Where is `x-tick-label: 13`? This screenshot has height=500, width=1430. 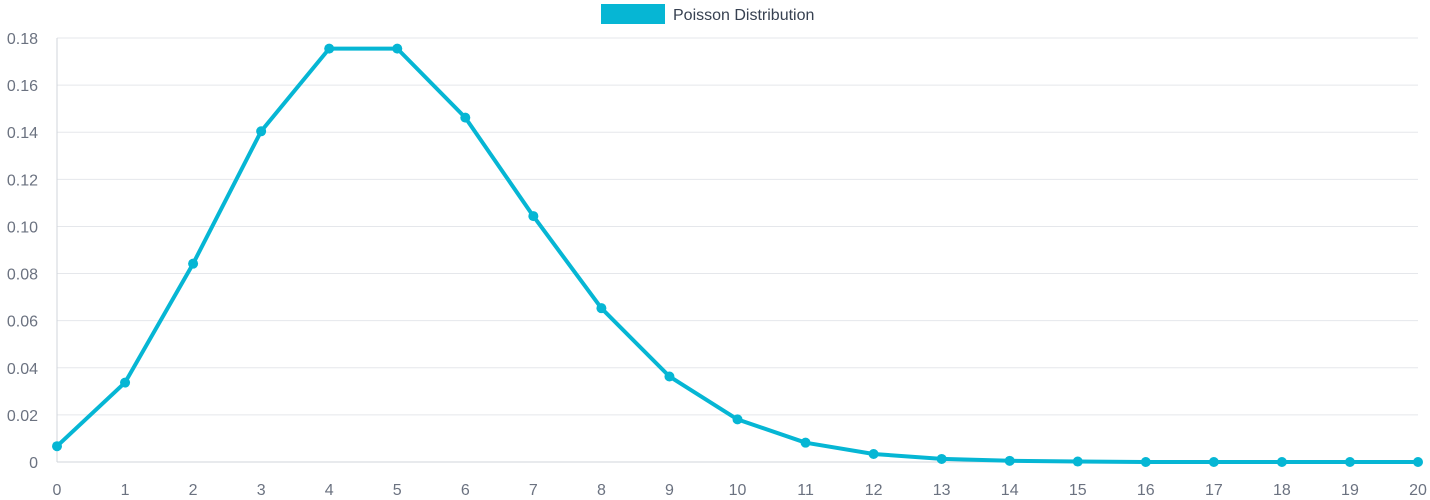
x-tick-label: 13 is located at coordinates (942, 490).